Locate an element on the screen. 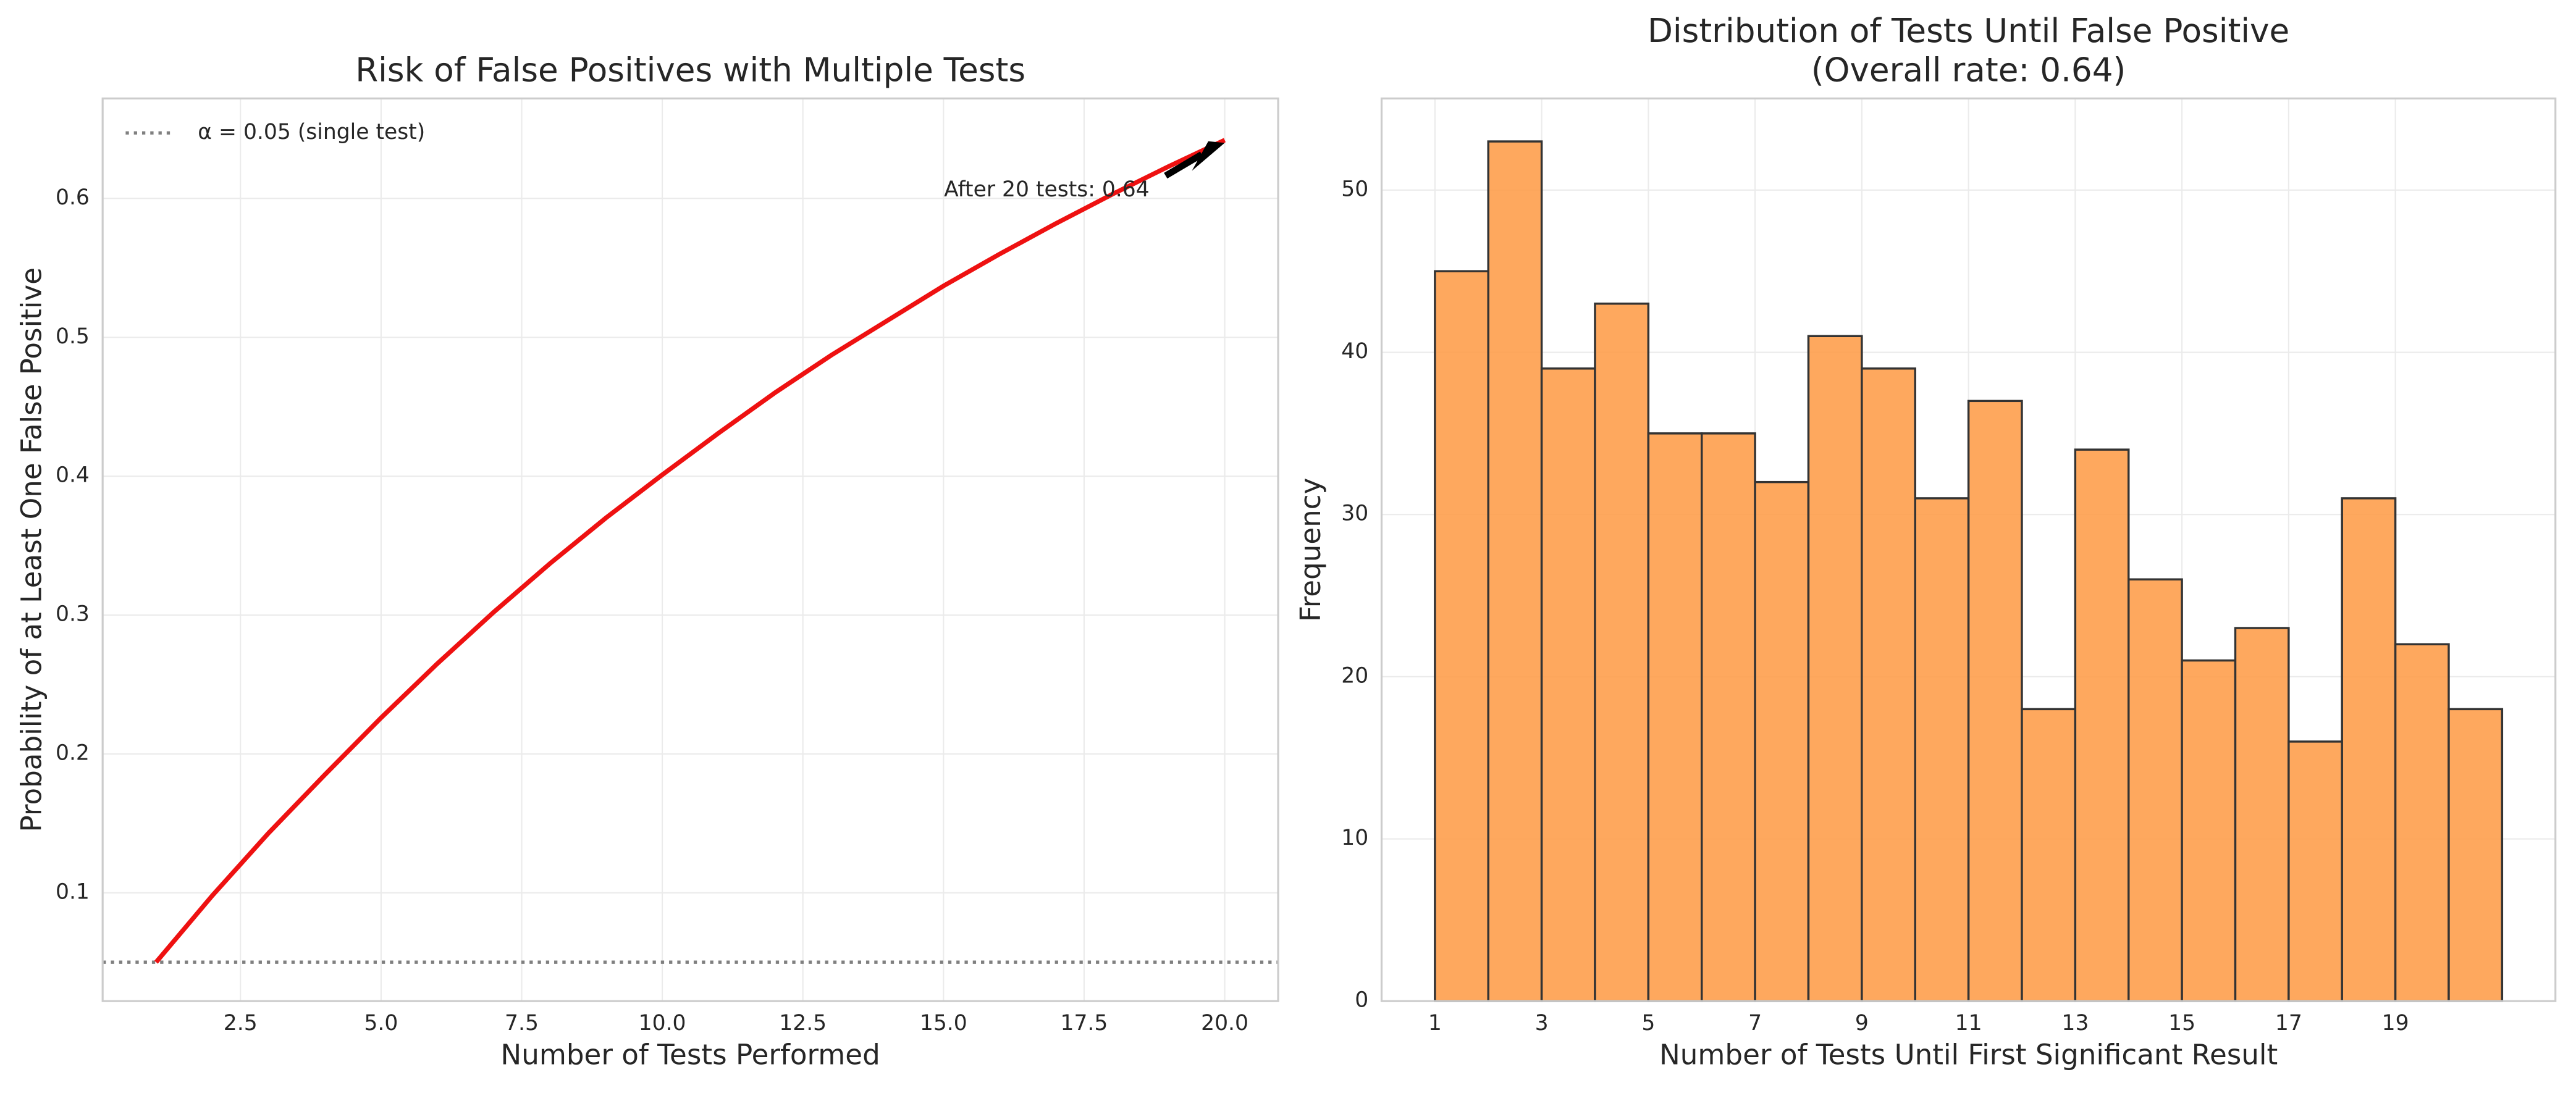  x-tick-label: 17 is located at coordinates (2288, 1023).